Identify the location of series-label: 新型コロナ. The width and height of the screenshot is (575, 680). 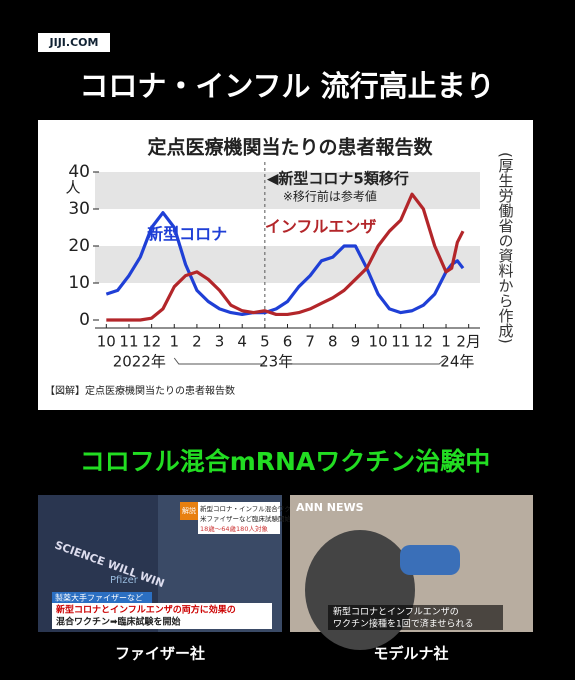
(187, 233).